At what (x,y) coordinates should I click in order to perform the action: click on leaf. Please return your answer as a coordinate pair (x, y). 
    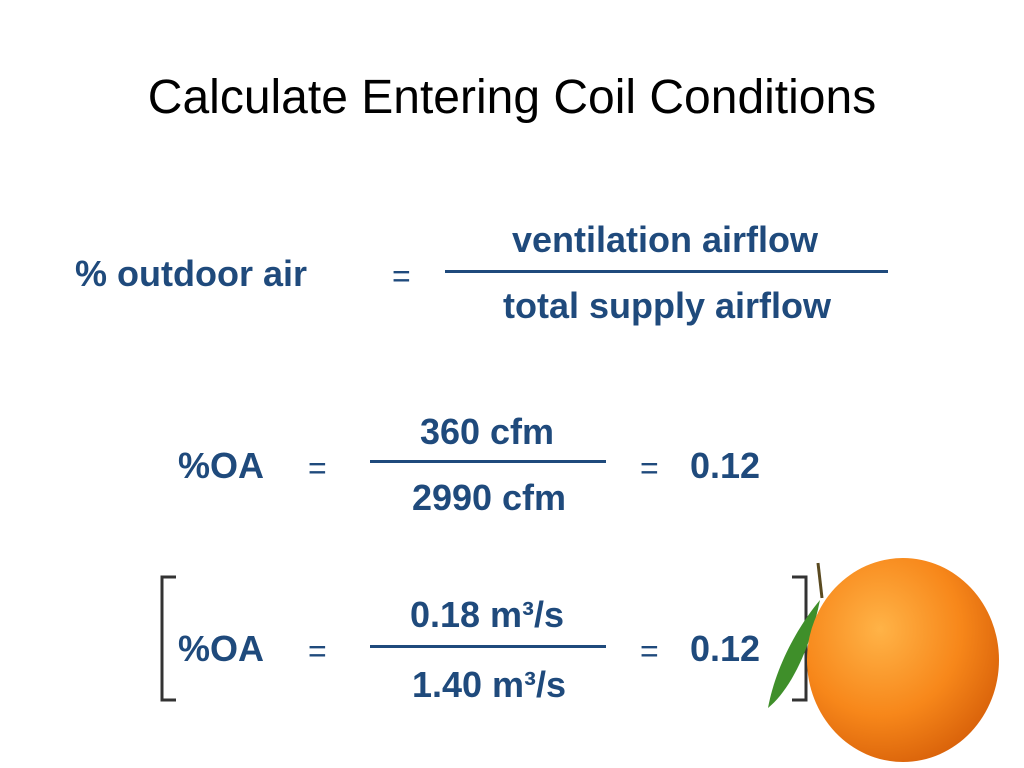
    Looking at the image, I should click on (794, 654).